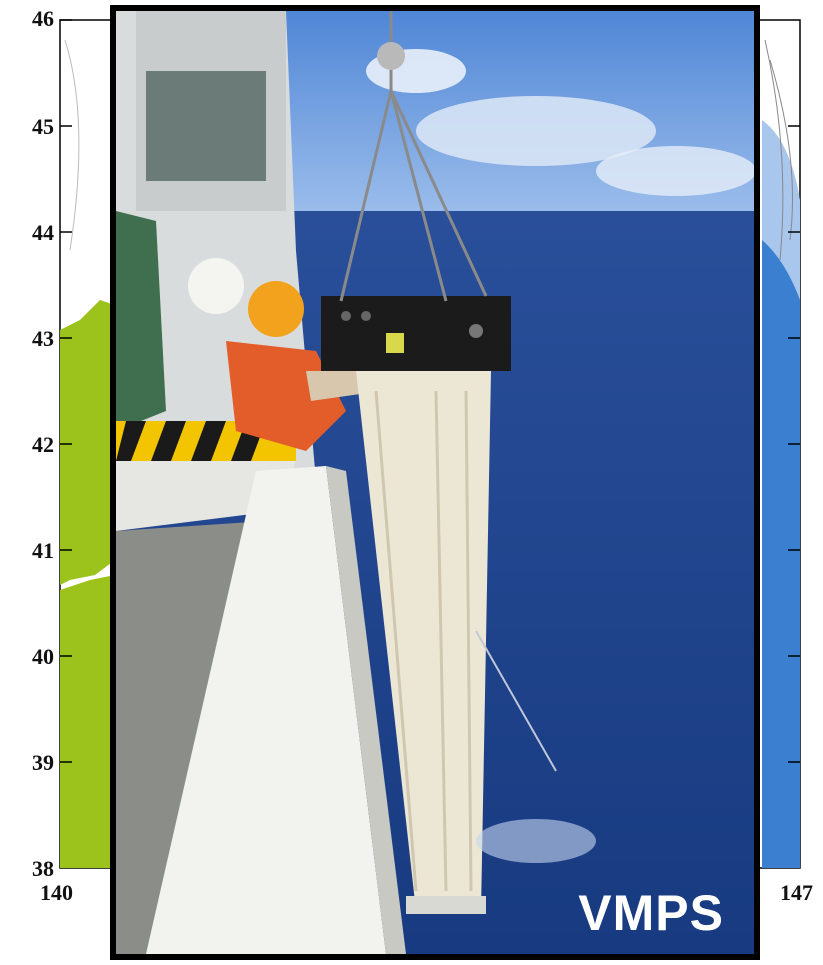 The width and height of the screenshot is (823, 965). I want to click on lon-label-140: 140, so click(56, 892).